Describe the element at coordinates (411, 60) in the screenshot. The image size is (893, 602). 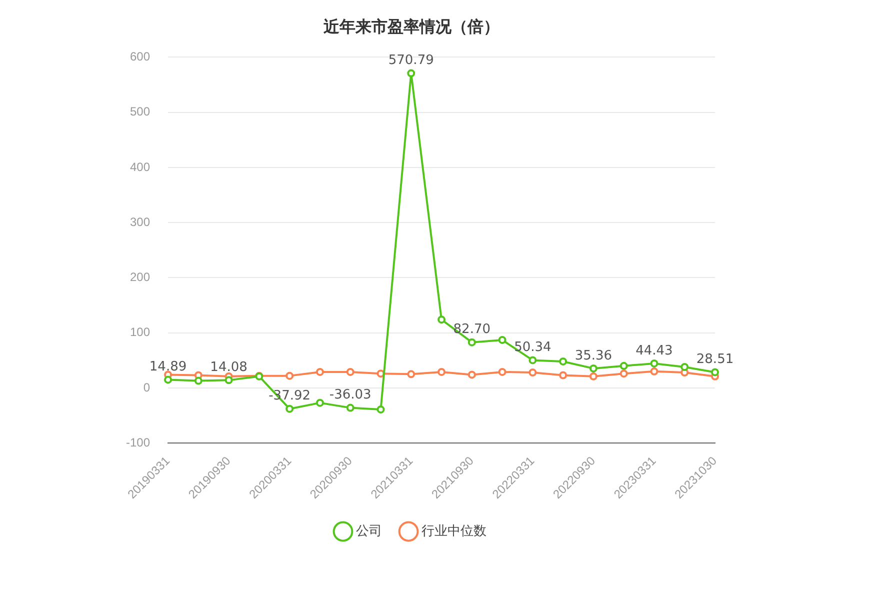
I see `data-label: 570.79` at that location.